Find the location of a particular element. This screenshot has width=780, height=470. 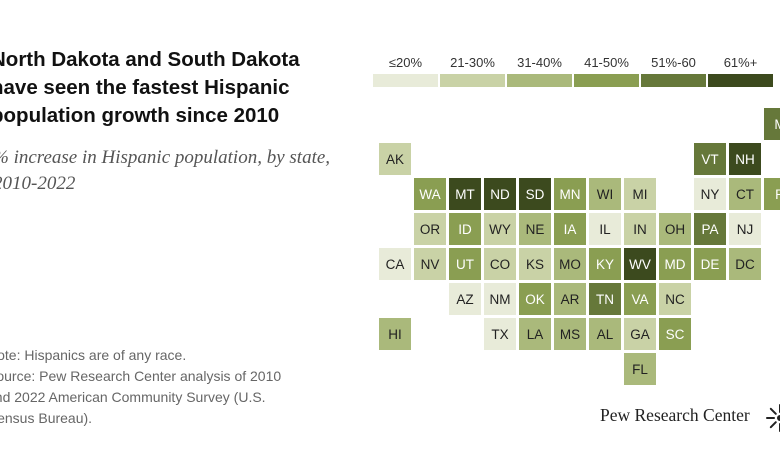

state-tile-ms: MS is located at coordinates (570, 334).